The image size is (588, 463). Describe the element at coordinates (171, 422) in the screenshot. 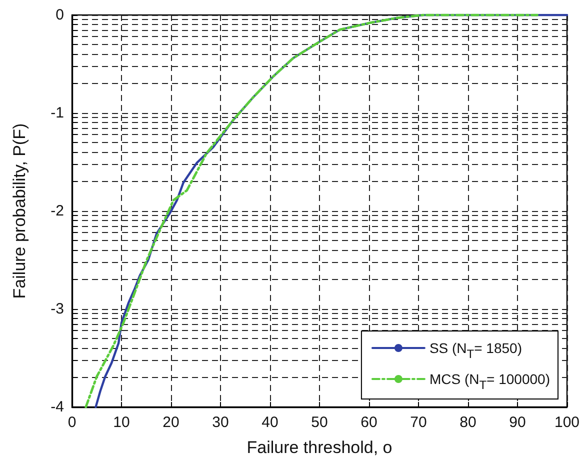

I see `x-tick-label: 20` at that location.